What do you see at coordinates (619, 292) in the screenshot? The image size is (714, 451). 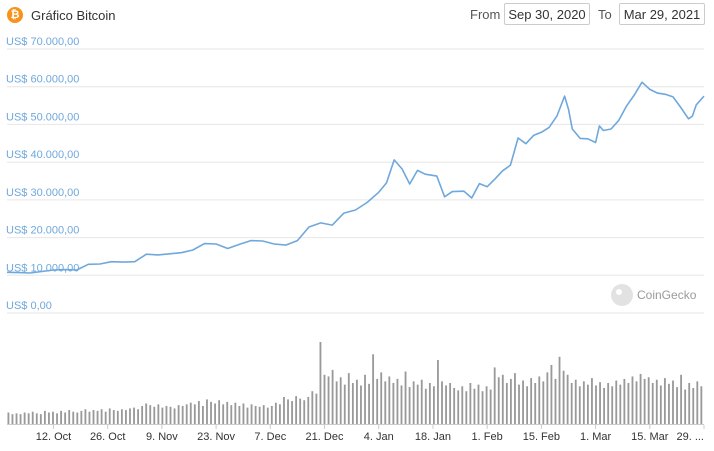 I see `gecko-eye-icon` at bounding box center [619, 292].